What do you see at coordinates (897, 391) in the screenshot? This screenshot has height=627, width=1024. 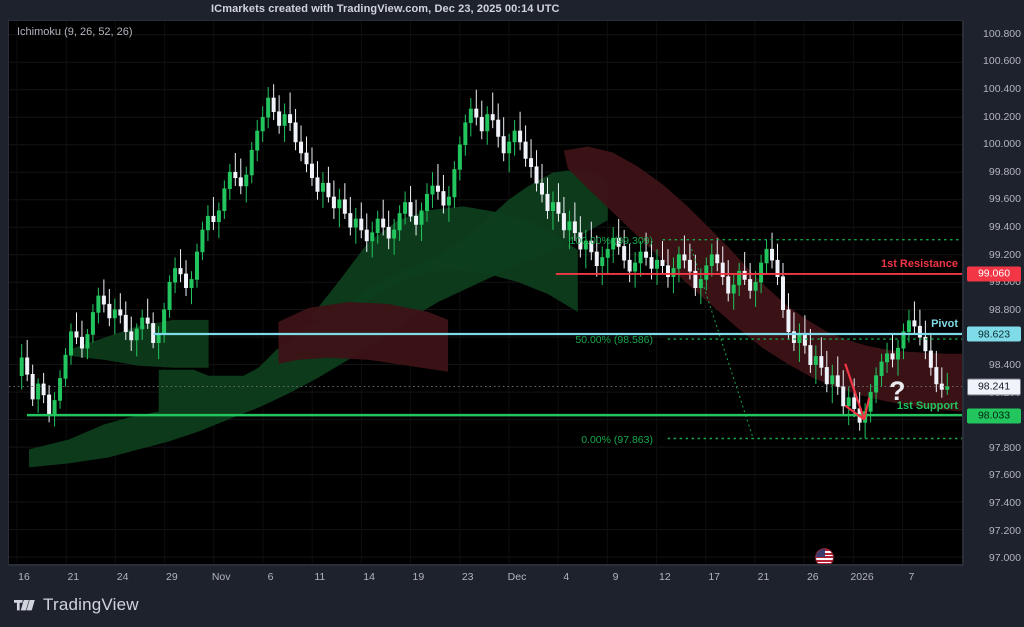 I see `question-mark-annotation: ?` at bounding box center [897, 391].